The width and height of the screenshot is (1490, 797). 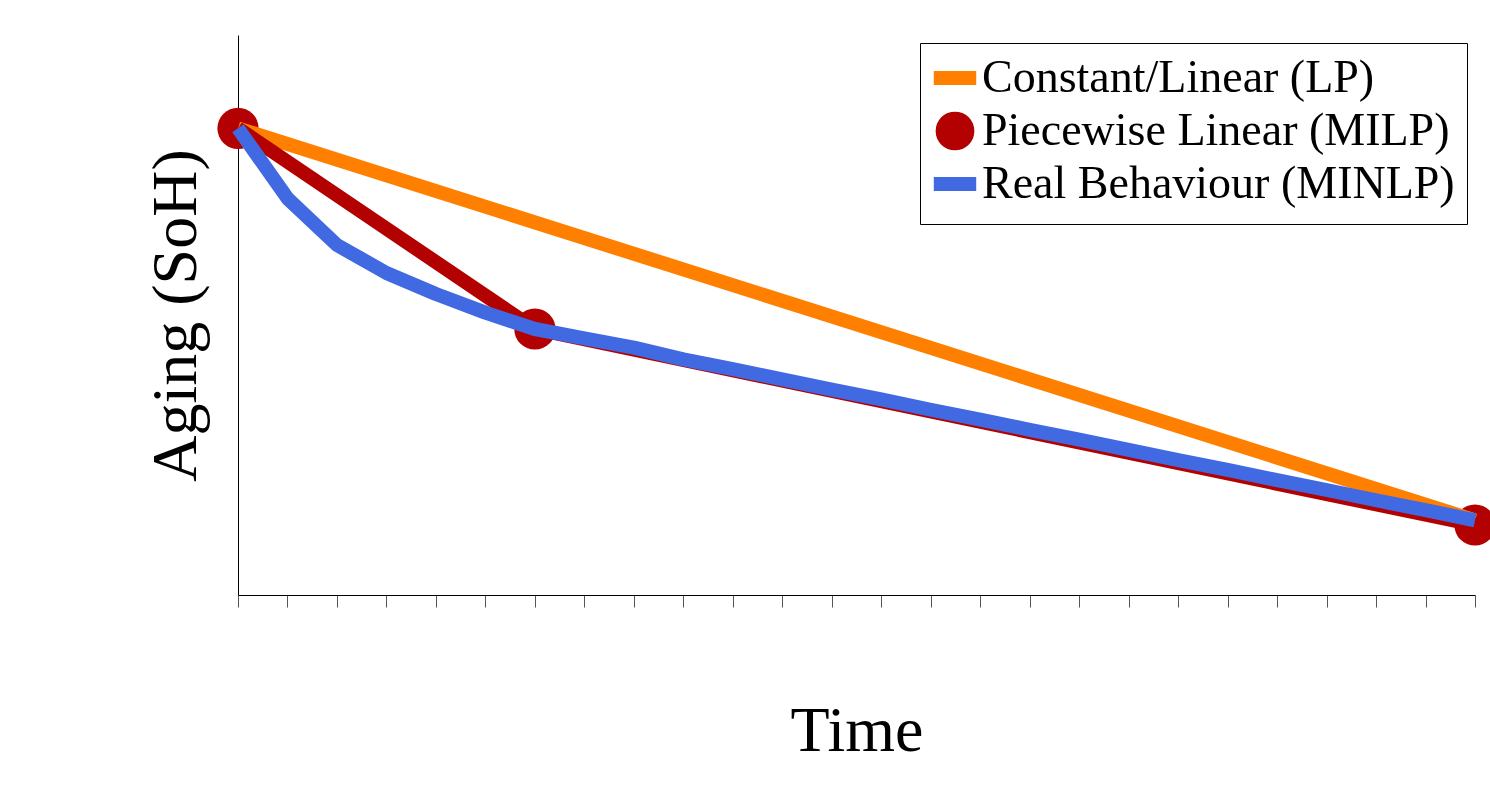 I want to click on y-axis-title: Aging (SoH), so click(x=174, y=315).